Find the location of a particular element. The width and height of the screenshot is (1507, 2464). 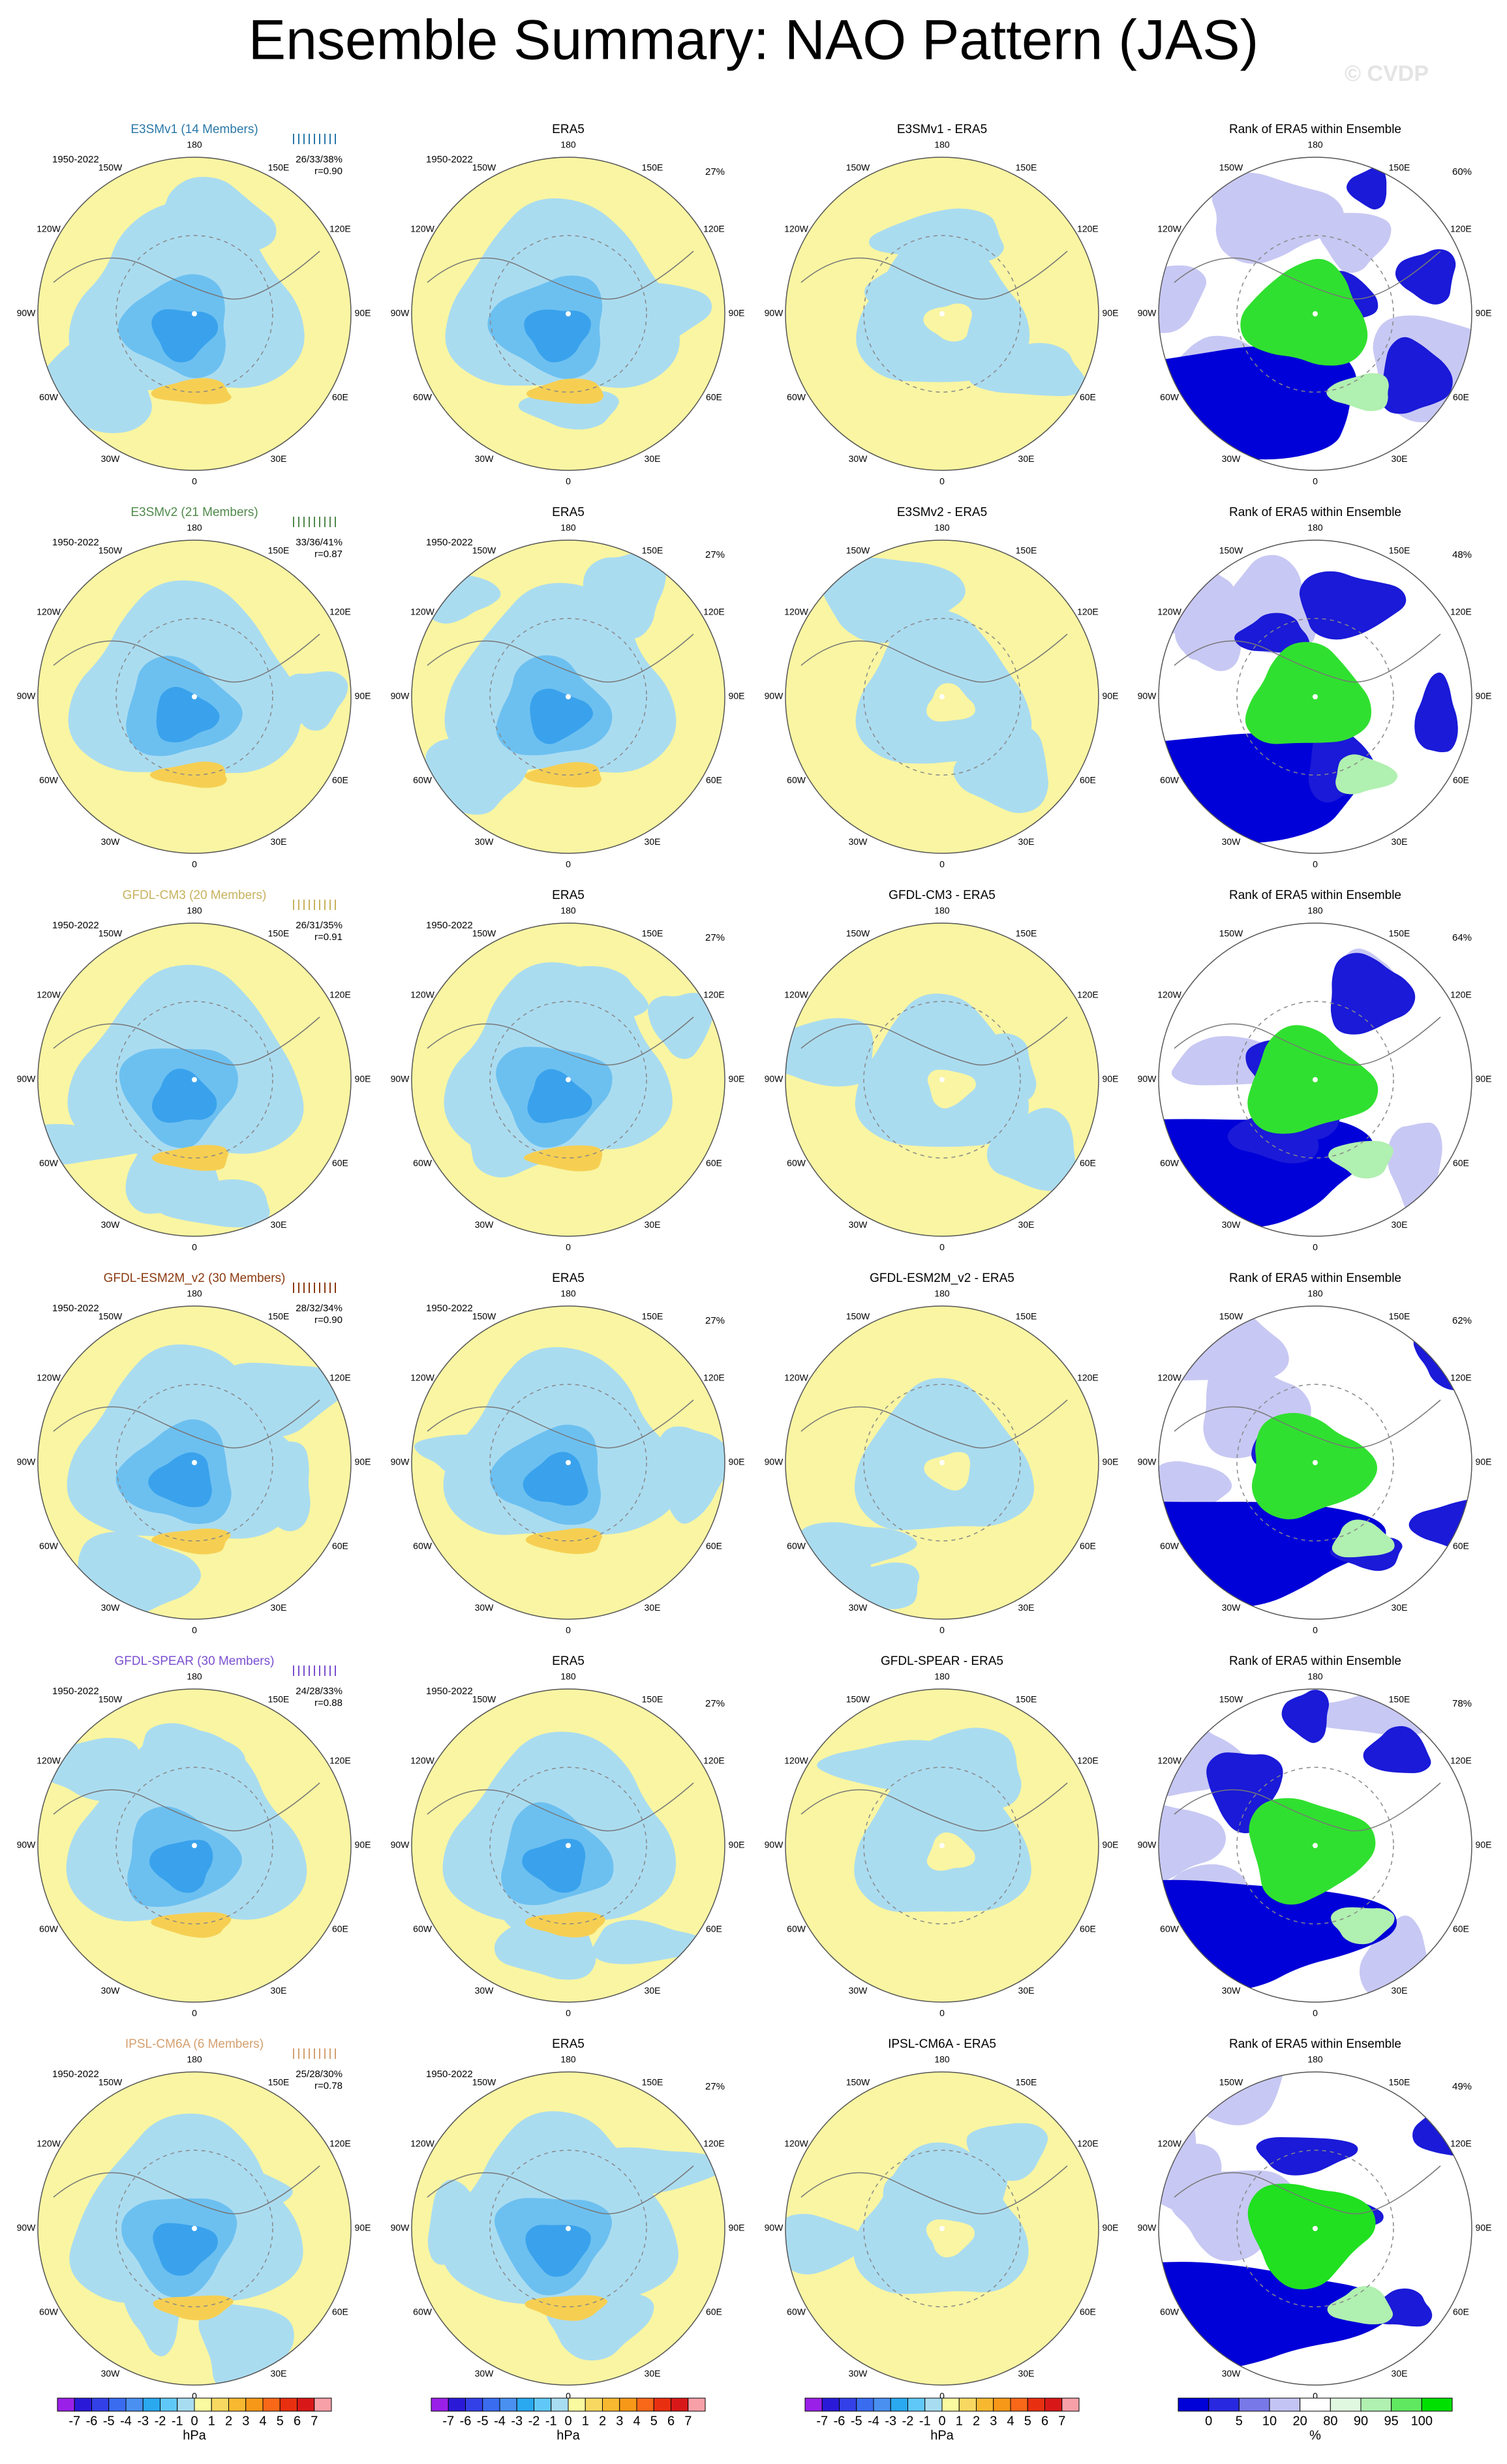

colorbar-tick-label: -2 is located at coordinates (908, 2421).